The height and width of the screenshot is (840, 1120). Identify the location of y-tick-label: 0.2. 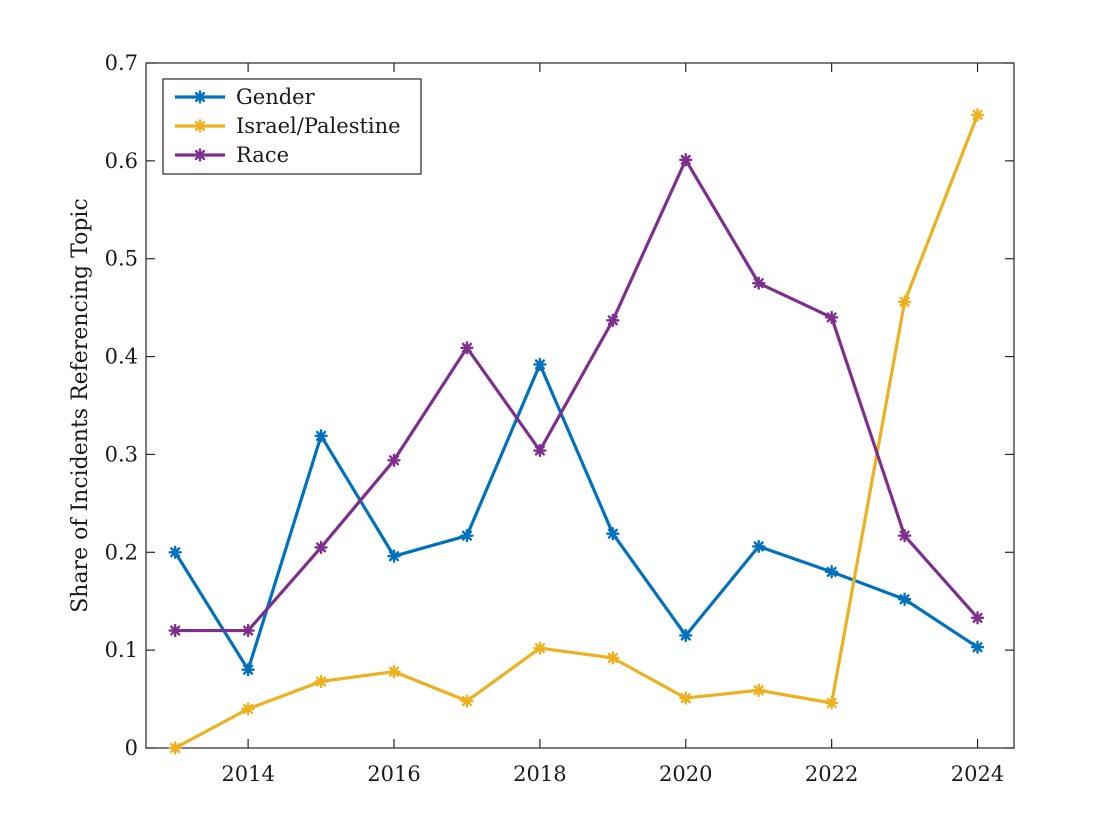
(121, 552).